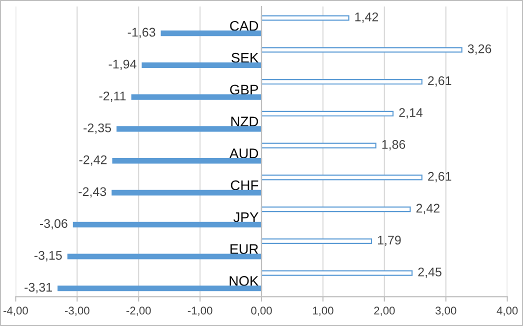  What do you see at coordinates (244, 185) in the screenshot?
I see `y-tick-label: CHF` at bounding box center [244, 185].